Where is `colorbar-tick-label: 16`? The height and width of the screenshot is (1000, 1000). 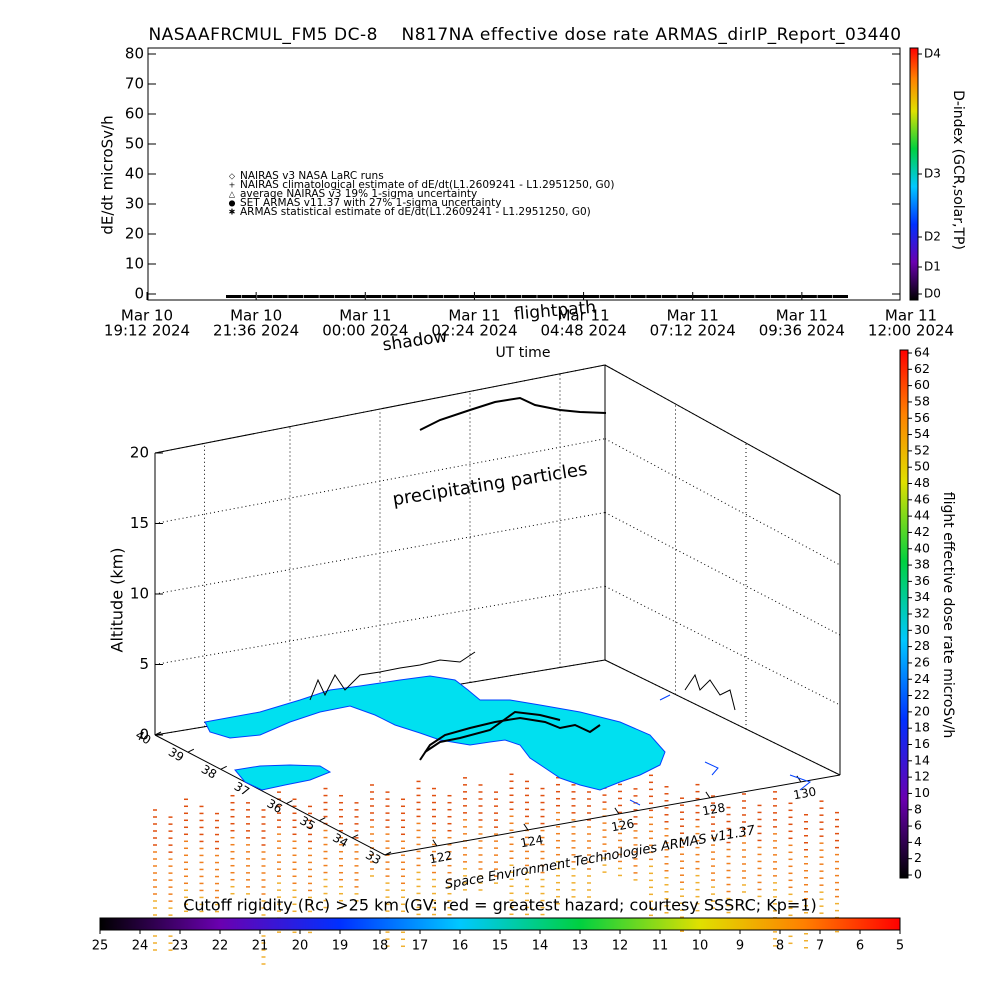 colorbar-tick-label: 16 is located at coordinates (922, 743).